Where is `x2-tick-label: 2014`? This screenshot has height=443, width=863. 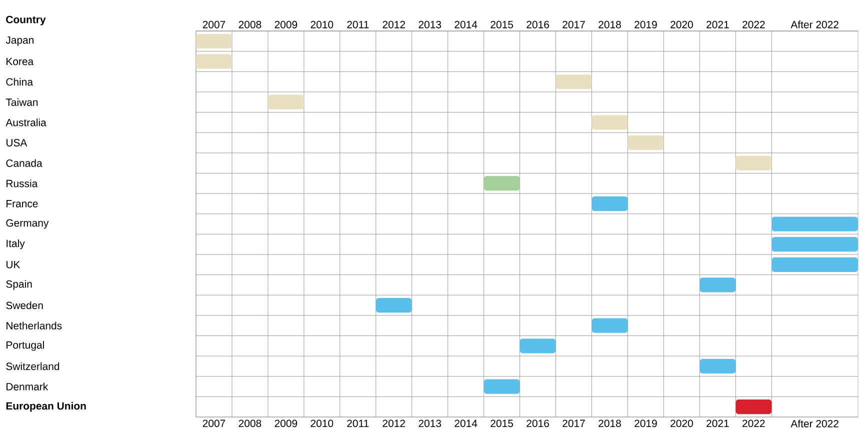
x2-tick-label: 2014 is located at coordinates (466, 24).